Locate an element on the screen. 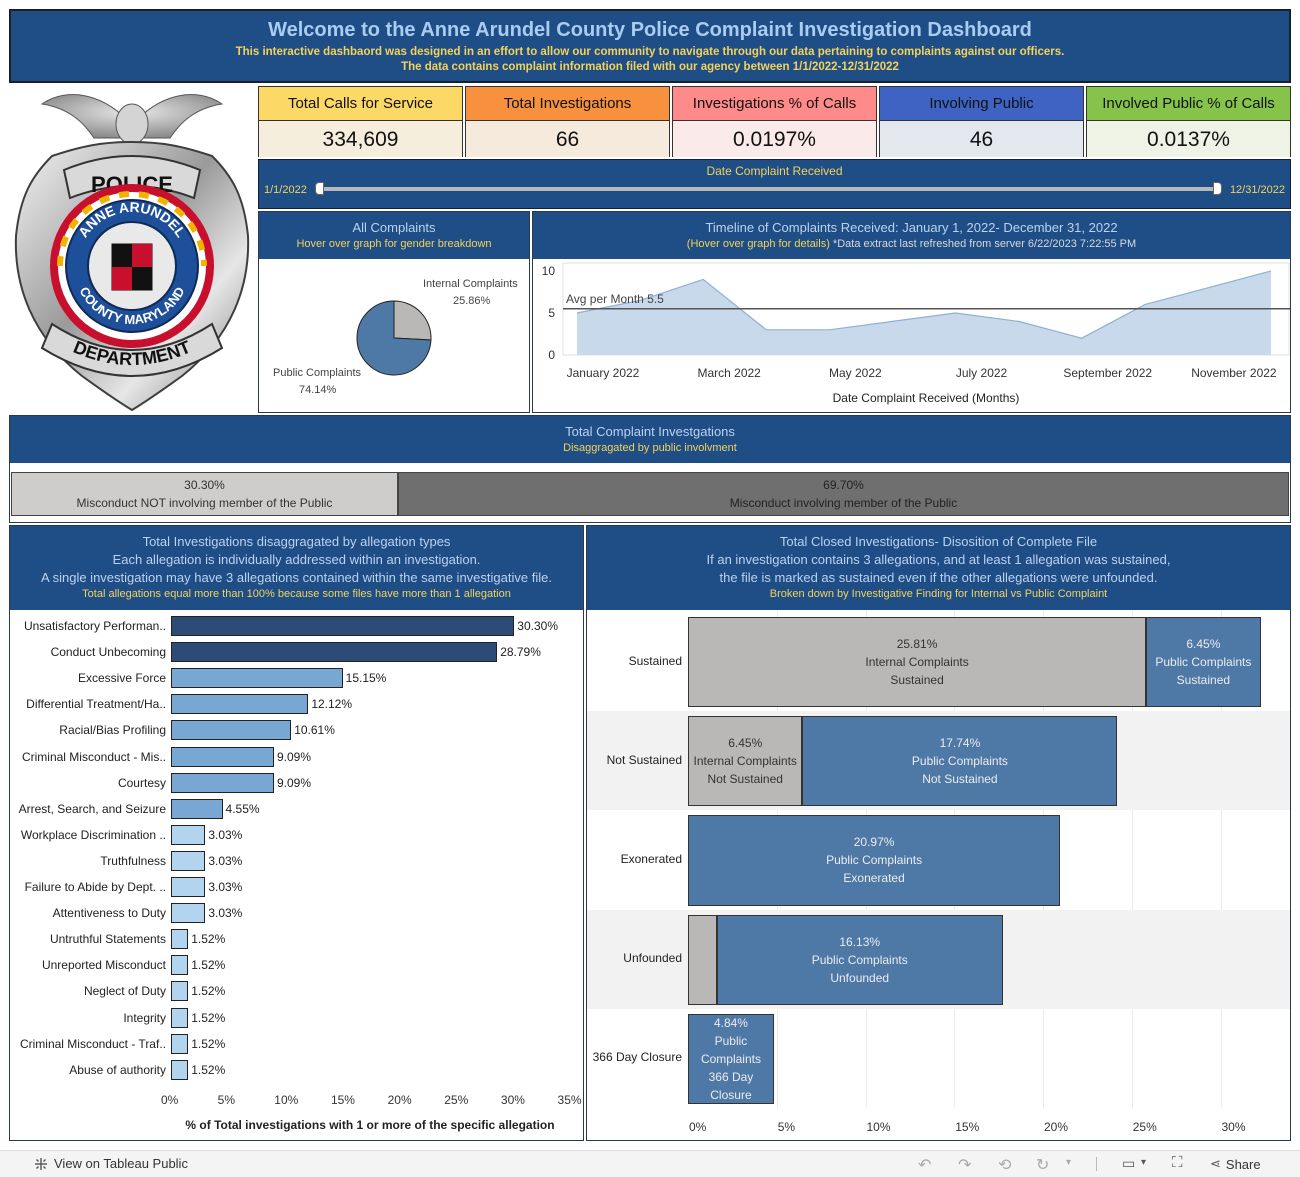  chevron-down-icon-2: ▾ is located at coordinates (1144, 1162).